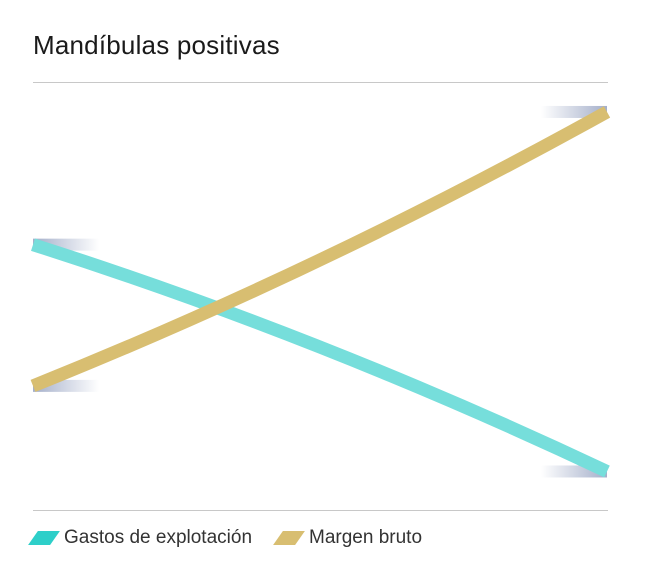 The height and width of the screenshot is (572, 650). Describe the element at coordinates (320, 82) in the screenshot. I see `top-divider` at that location.